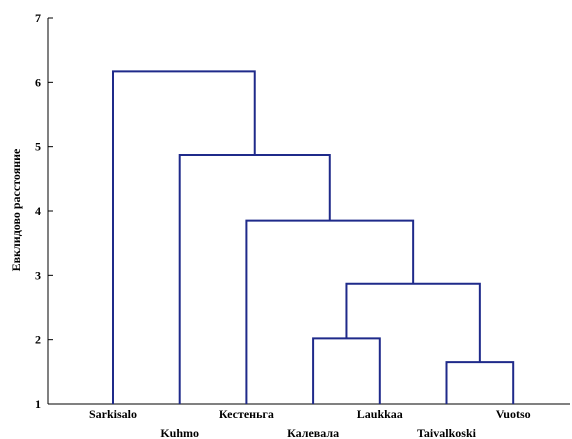  I want to click on y-axis-title: Евклидово расстояние, so click(16, 209).